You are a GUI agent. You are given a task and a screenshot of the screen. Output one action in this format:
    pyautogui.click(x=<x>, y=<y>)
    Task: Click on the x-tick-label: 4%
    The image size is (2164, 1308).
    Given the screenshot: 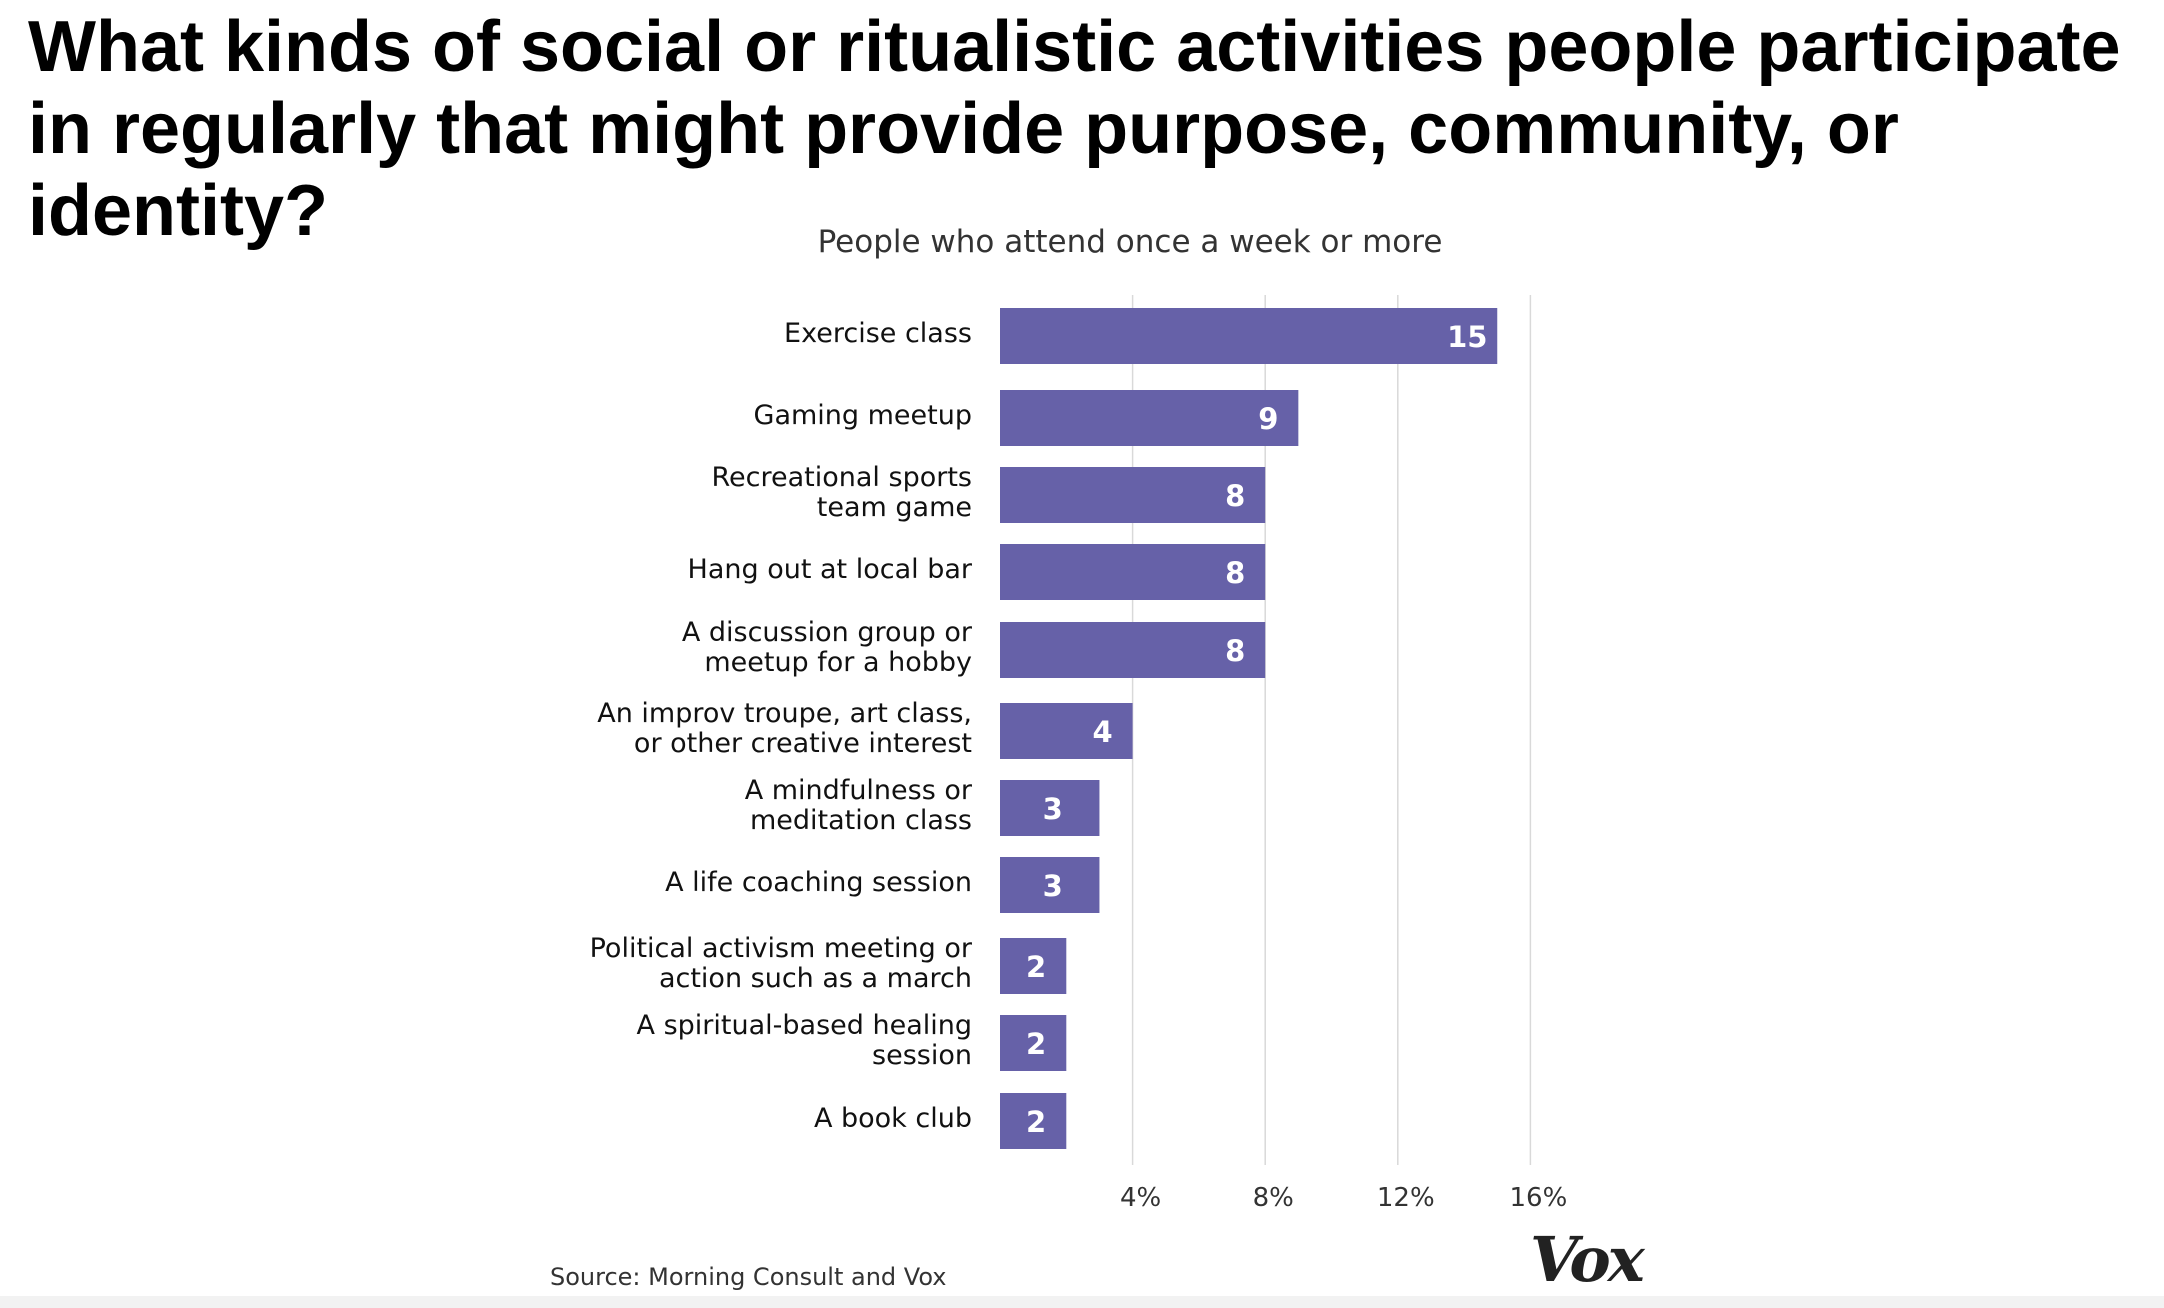 What is the action you would take?
    pyautogui.click(x=1140, y=1198)
    